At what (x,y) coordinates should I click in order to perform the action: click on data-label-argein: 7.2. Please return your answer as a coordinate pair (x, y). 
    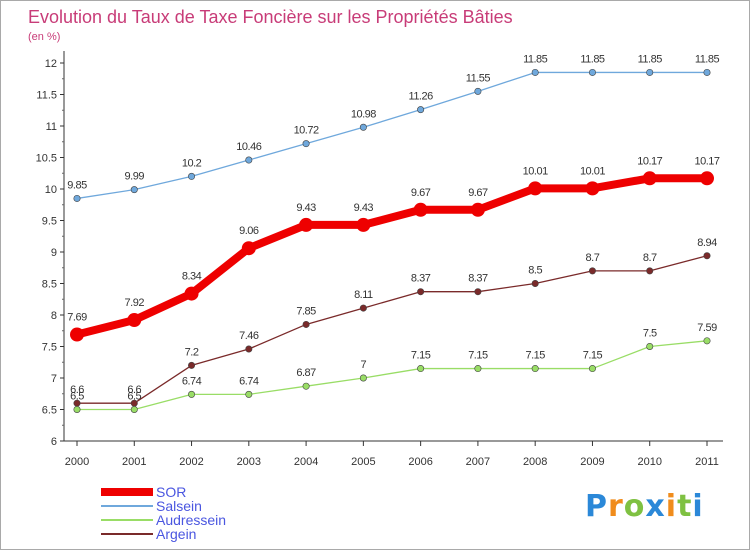
    Looking at the image, I should click on (192, 352).